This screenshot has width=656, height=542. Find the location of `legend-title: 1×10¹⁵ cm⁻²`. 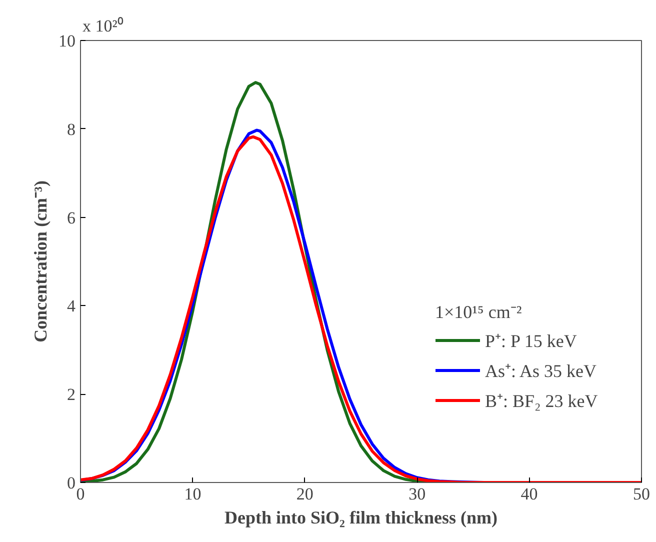

legend-title: 1×10¹⁵ cm⁻² is located at coordinates (479, 312).